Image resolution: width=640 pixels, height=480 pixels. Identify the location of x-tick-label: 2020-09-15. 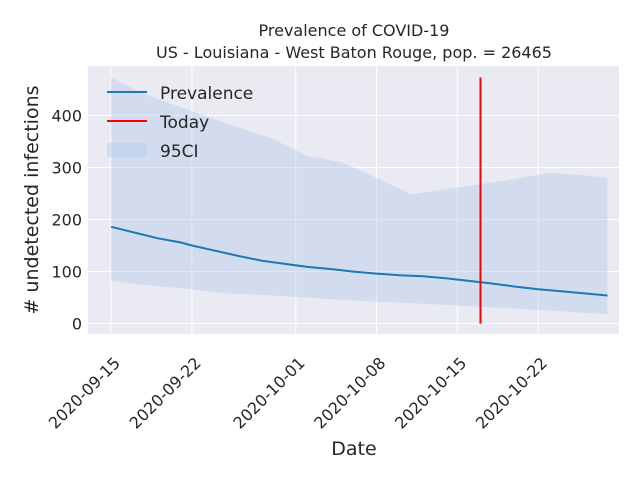
(84, 392).